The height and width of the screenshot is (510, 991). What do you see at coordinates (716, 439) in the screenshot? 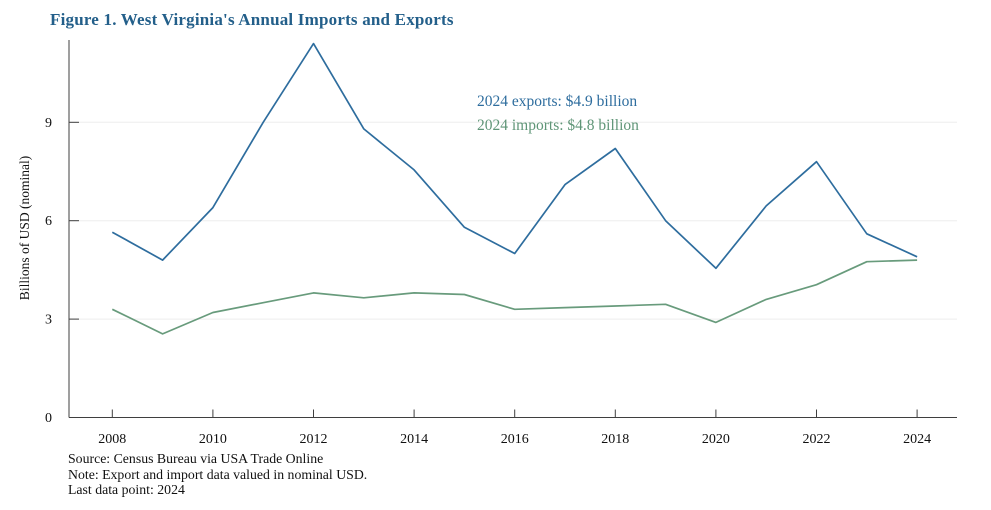
I see `x-tick-label: 2020` at bounding box center [716, 439].